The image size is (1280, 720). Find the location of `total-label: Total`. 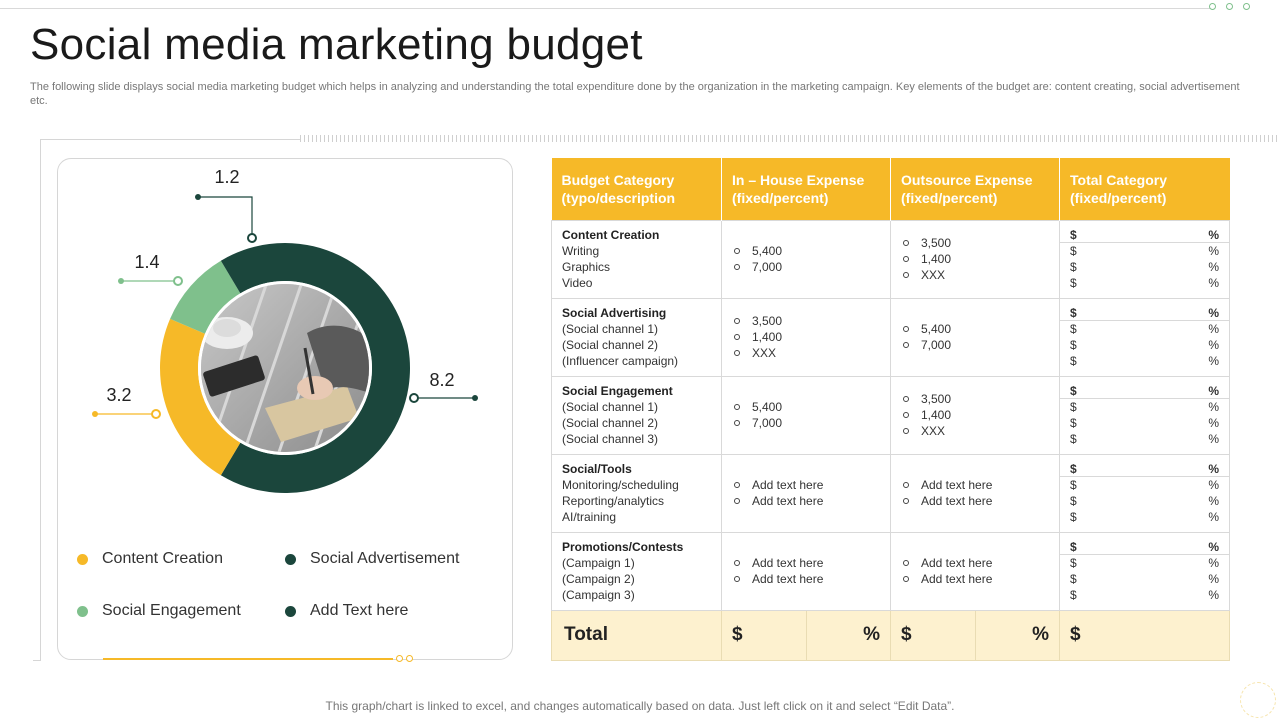

total-label: Total is located at coordinates (636, 635).